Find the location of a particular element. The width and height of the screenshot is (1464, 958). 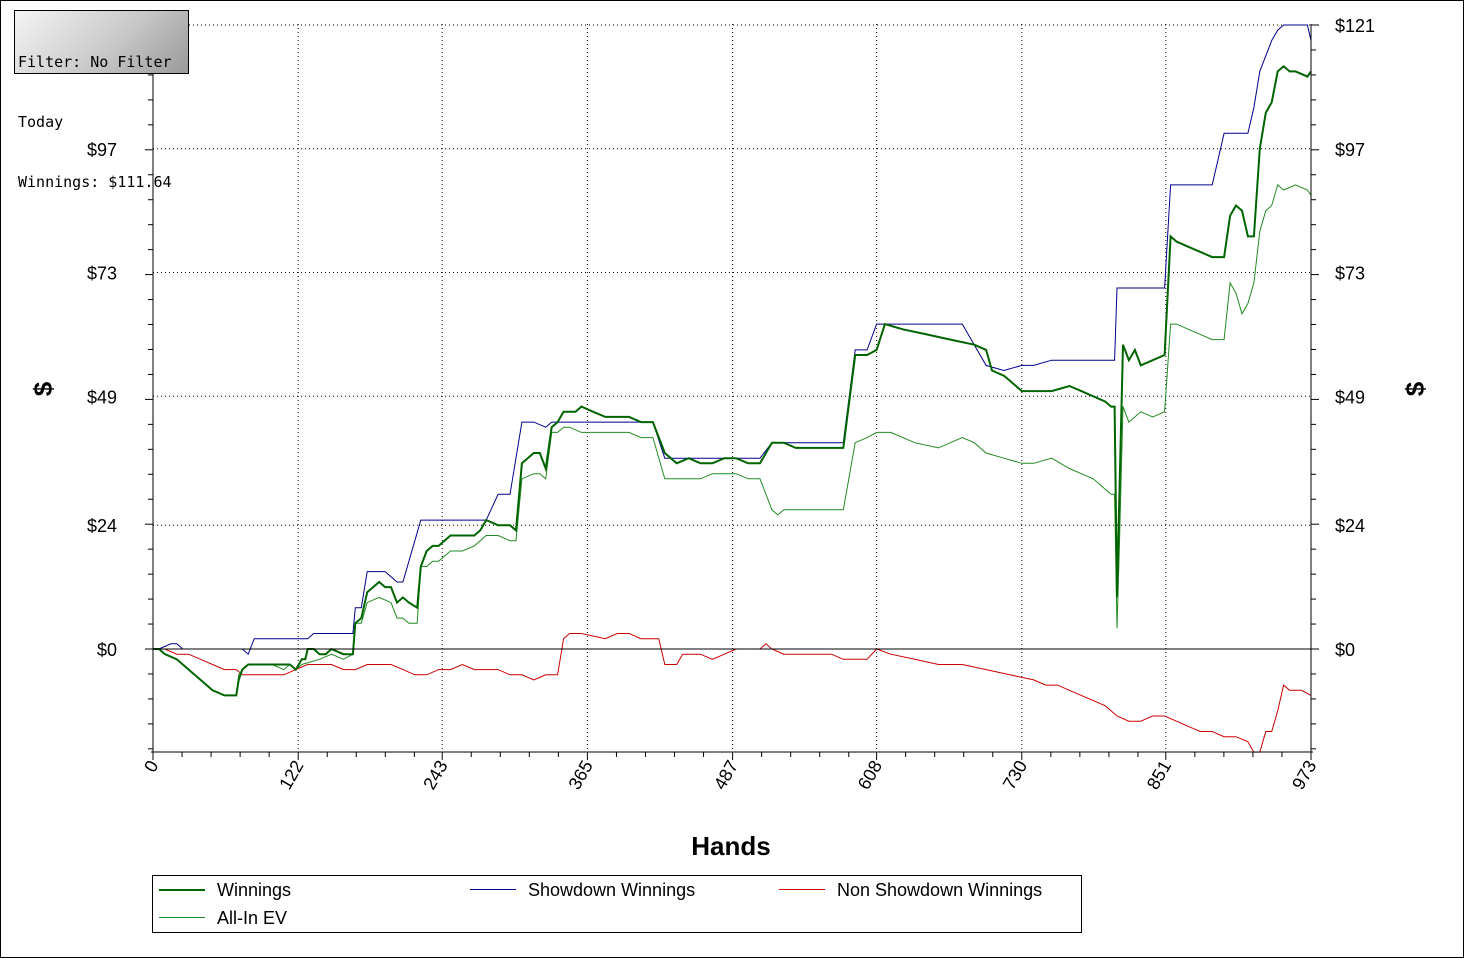

y-axis-title-left: $ is located at coordinates (43, 388).